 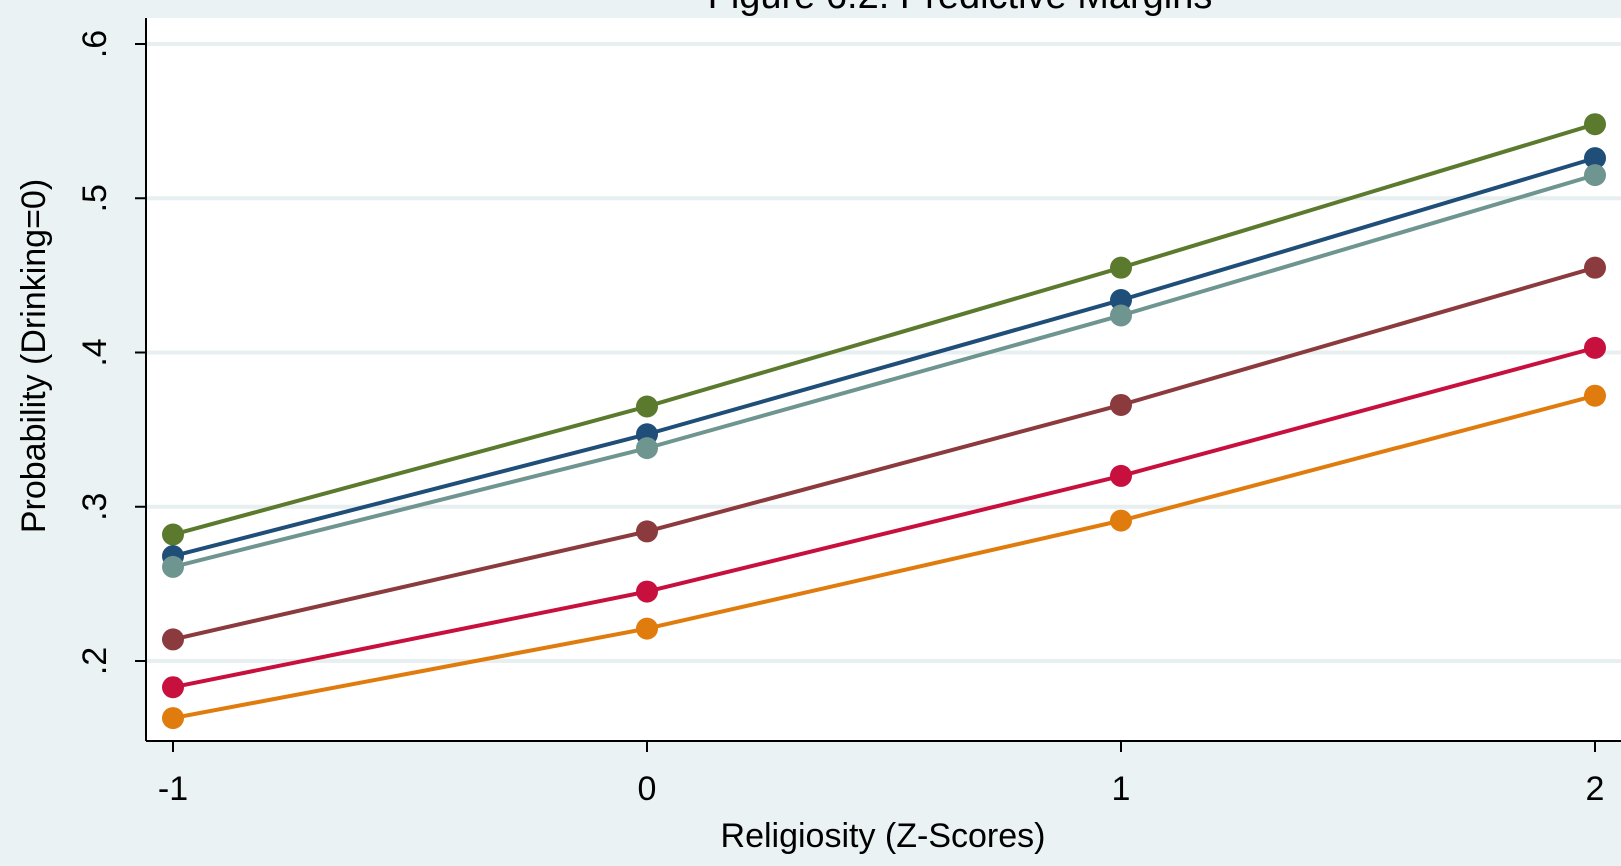 What do you see at coordinates (95, 198) in the screenshot?
I see `y-tick-label: .5` at bounding box center [95, 198].